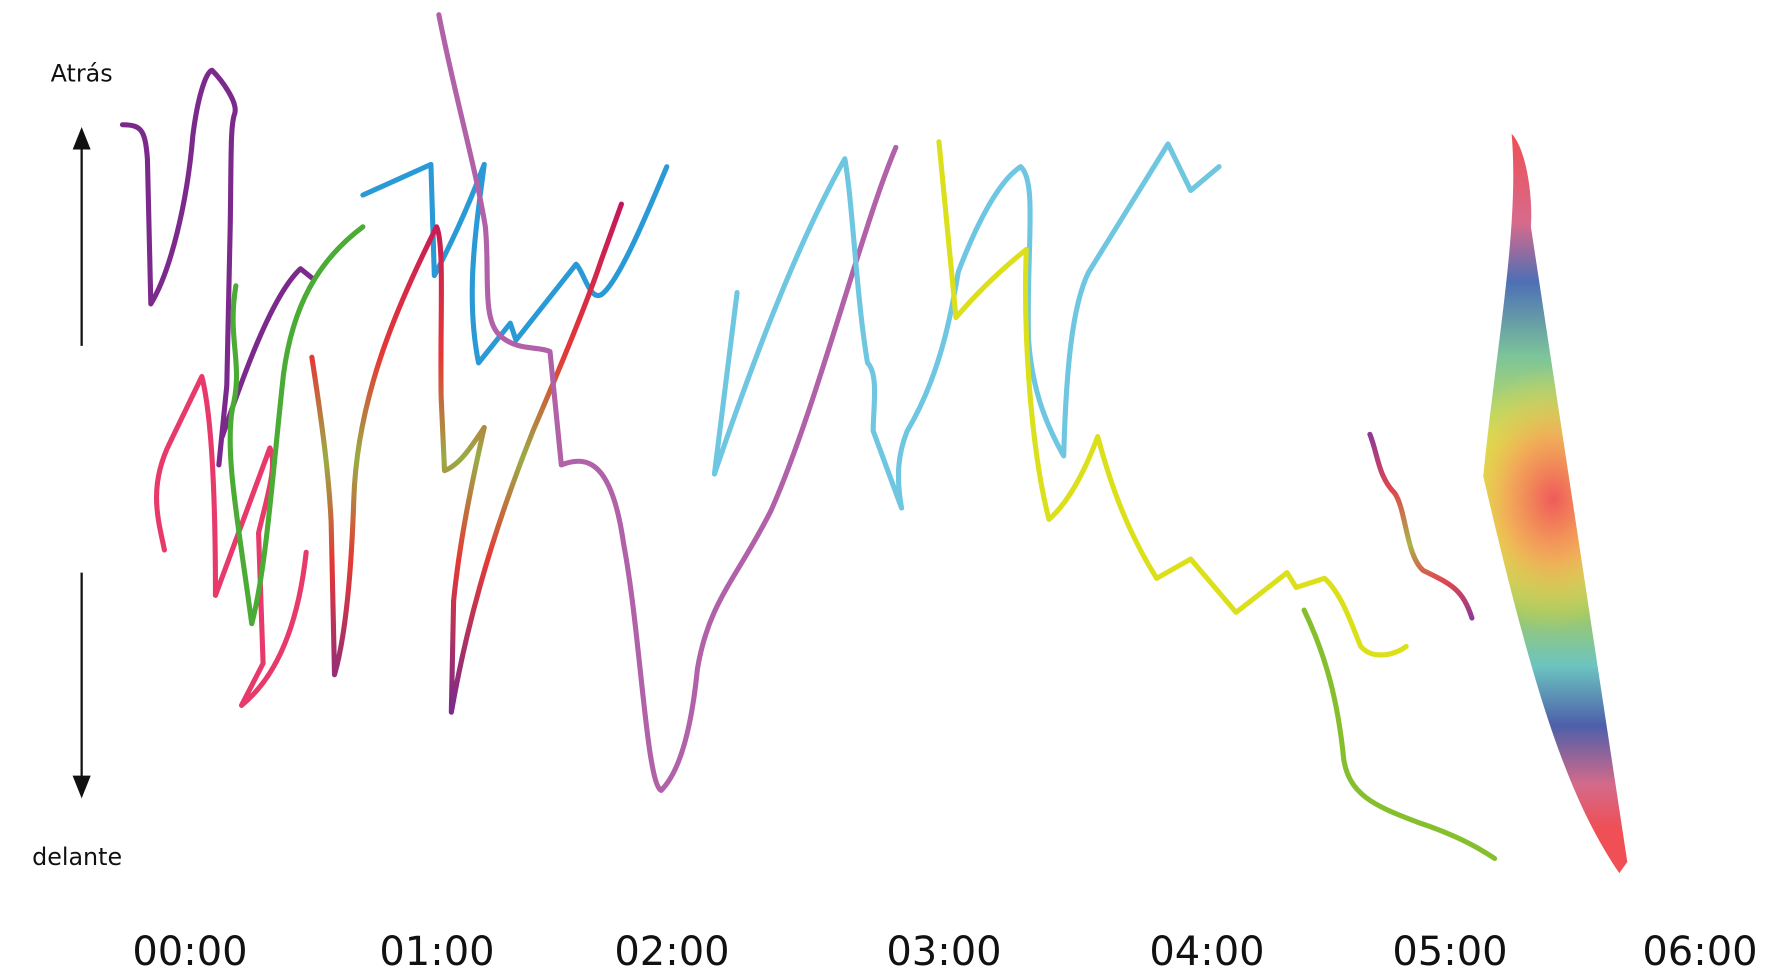 The width and height of the screenshot is (1774, 978). I want to click on time-axis: 00:00 01:00 02:00 03:00 04:00 05:00 06:00, so click(944, 952).